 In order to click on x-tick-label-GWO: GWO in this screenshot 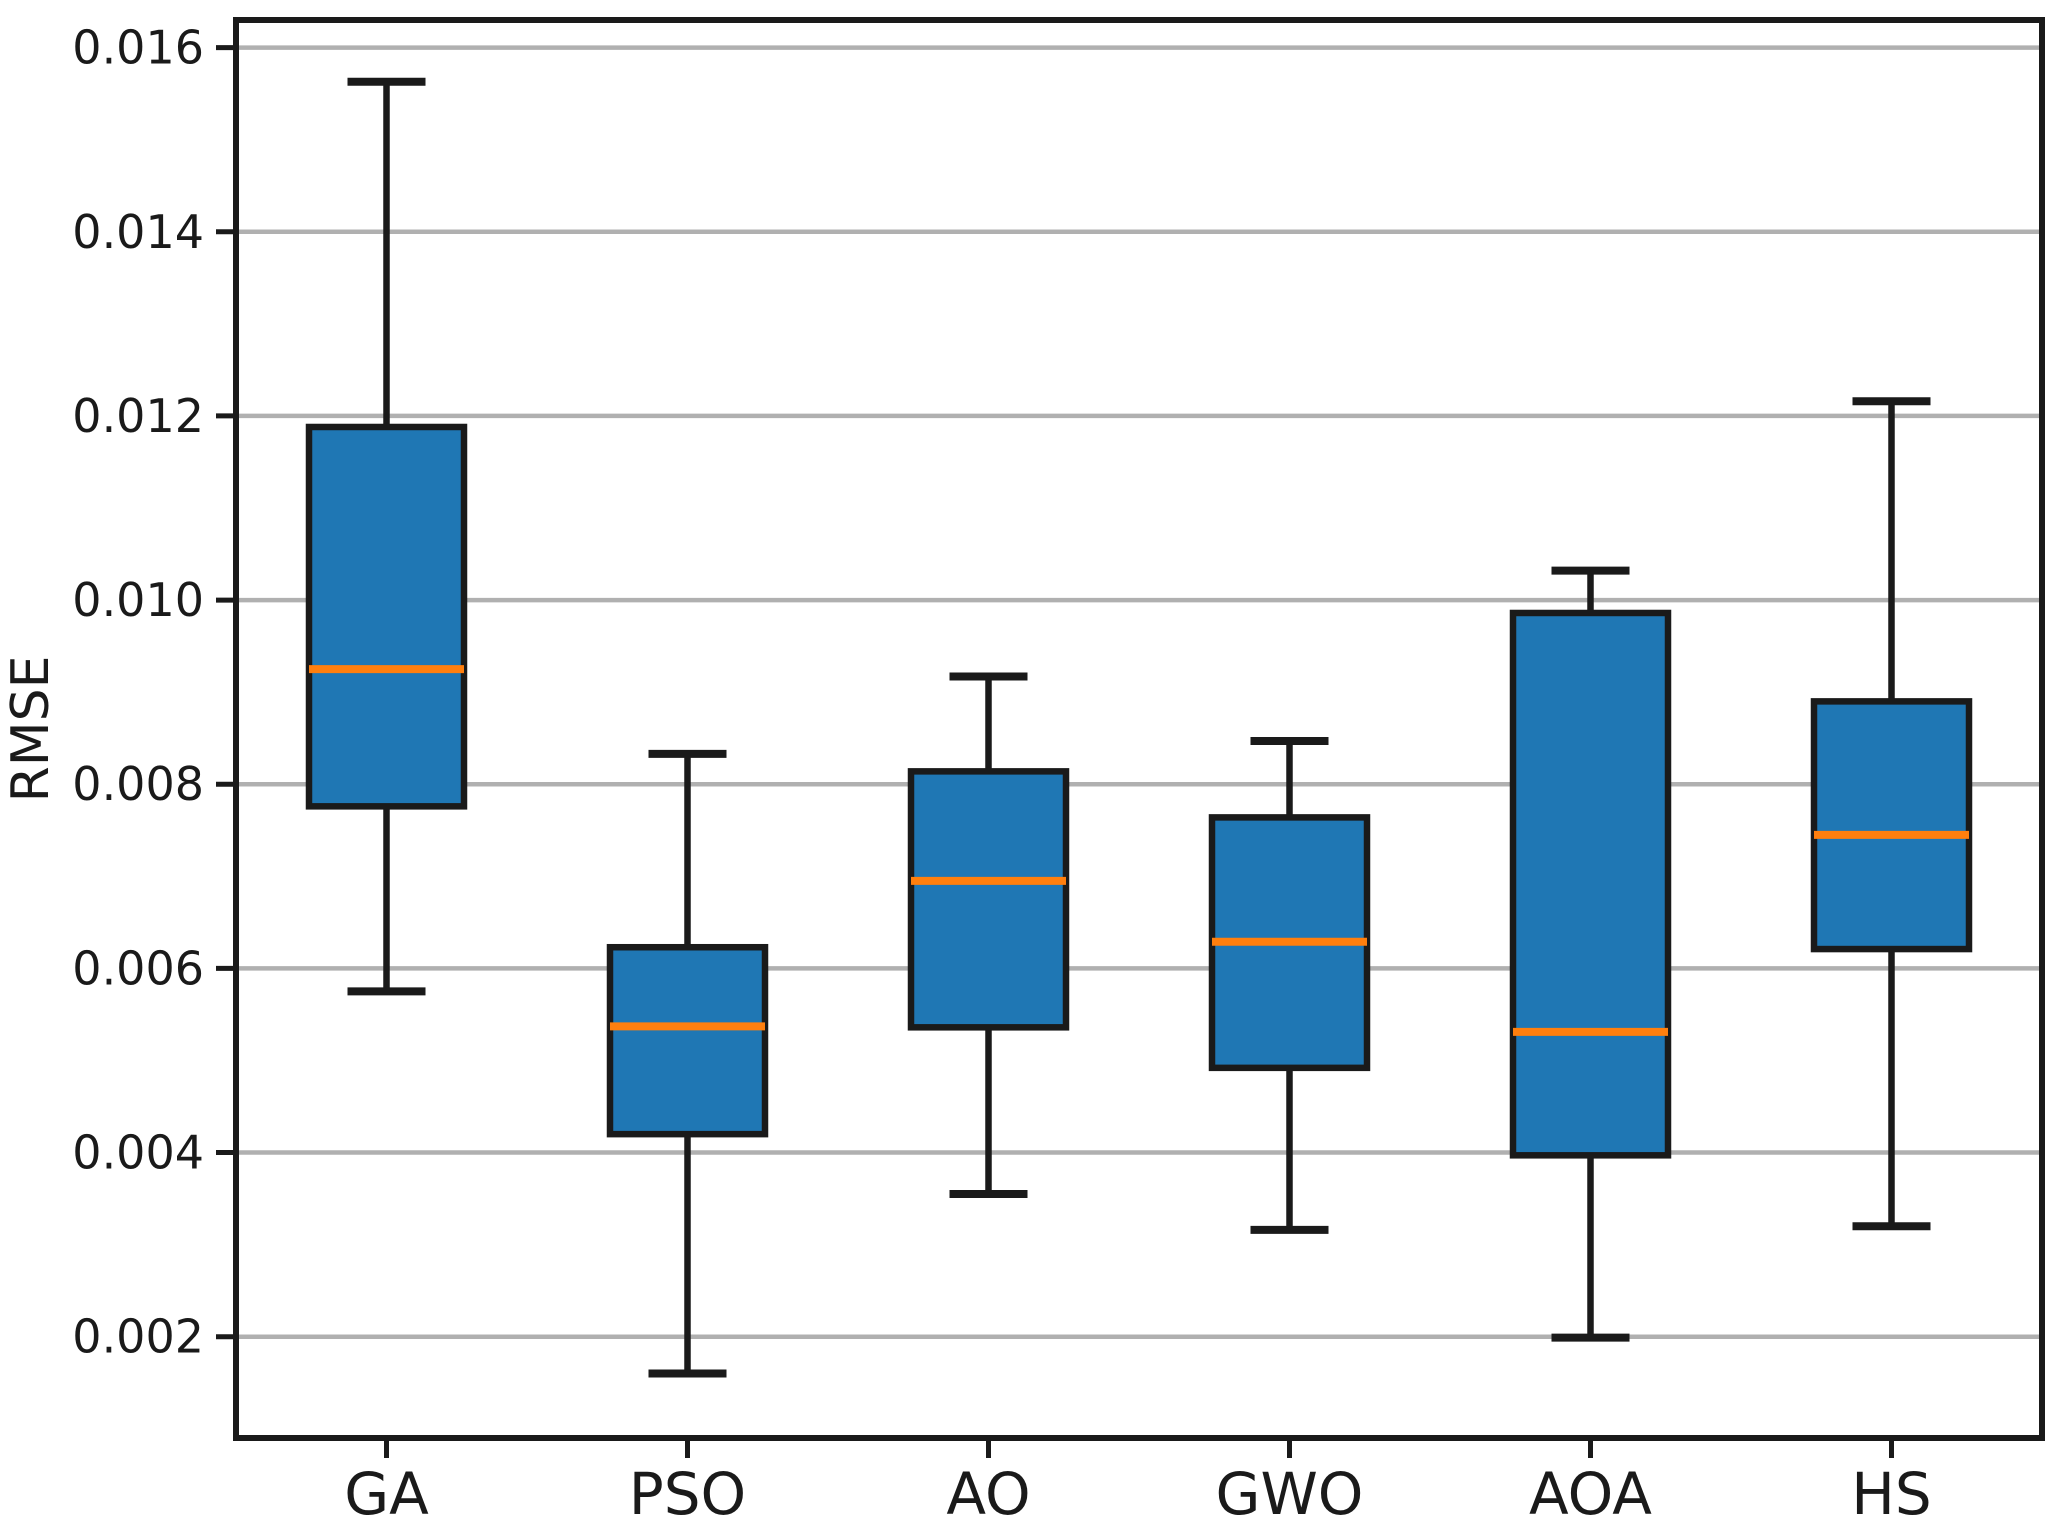, I will do `click(1290, 1493)`.